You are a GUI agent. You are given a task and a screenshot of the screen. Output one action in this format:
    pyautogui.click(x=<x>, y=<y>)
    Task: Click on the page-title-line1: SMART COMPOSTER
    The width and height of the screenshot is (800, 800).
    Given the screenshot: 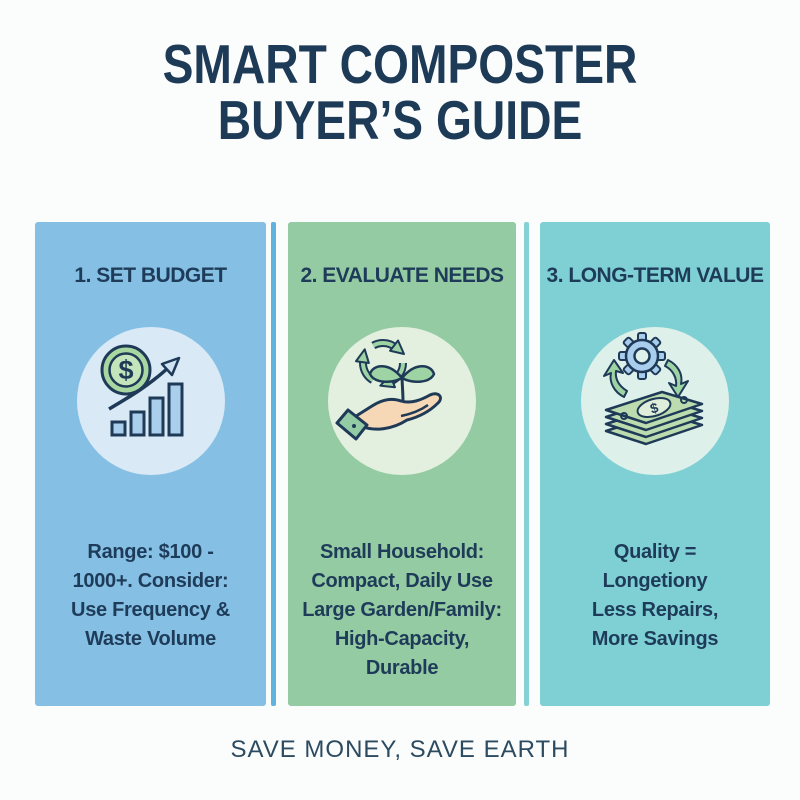 What is the action you would take?
    pyautogui.click(x=400, y=64)
    